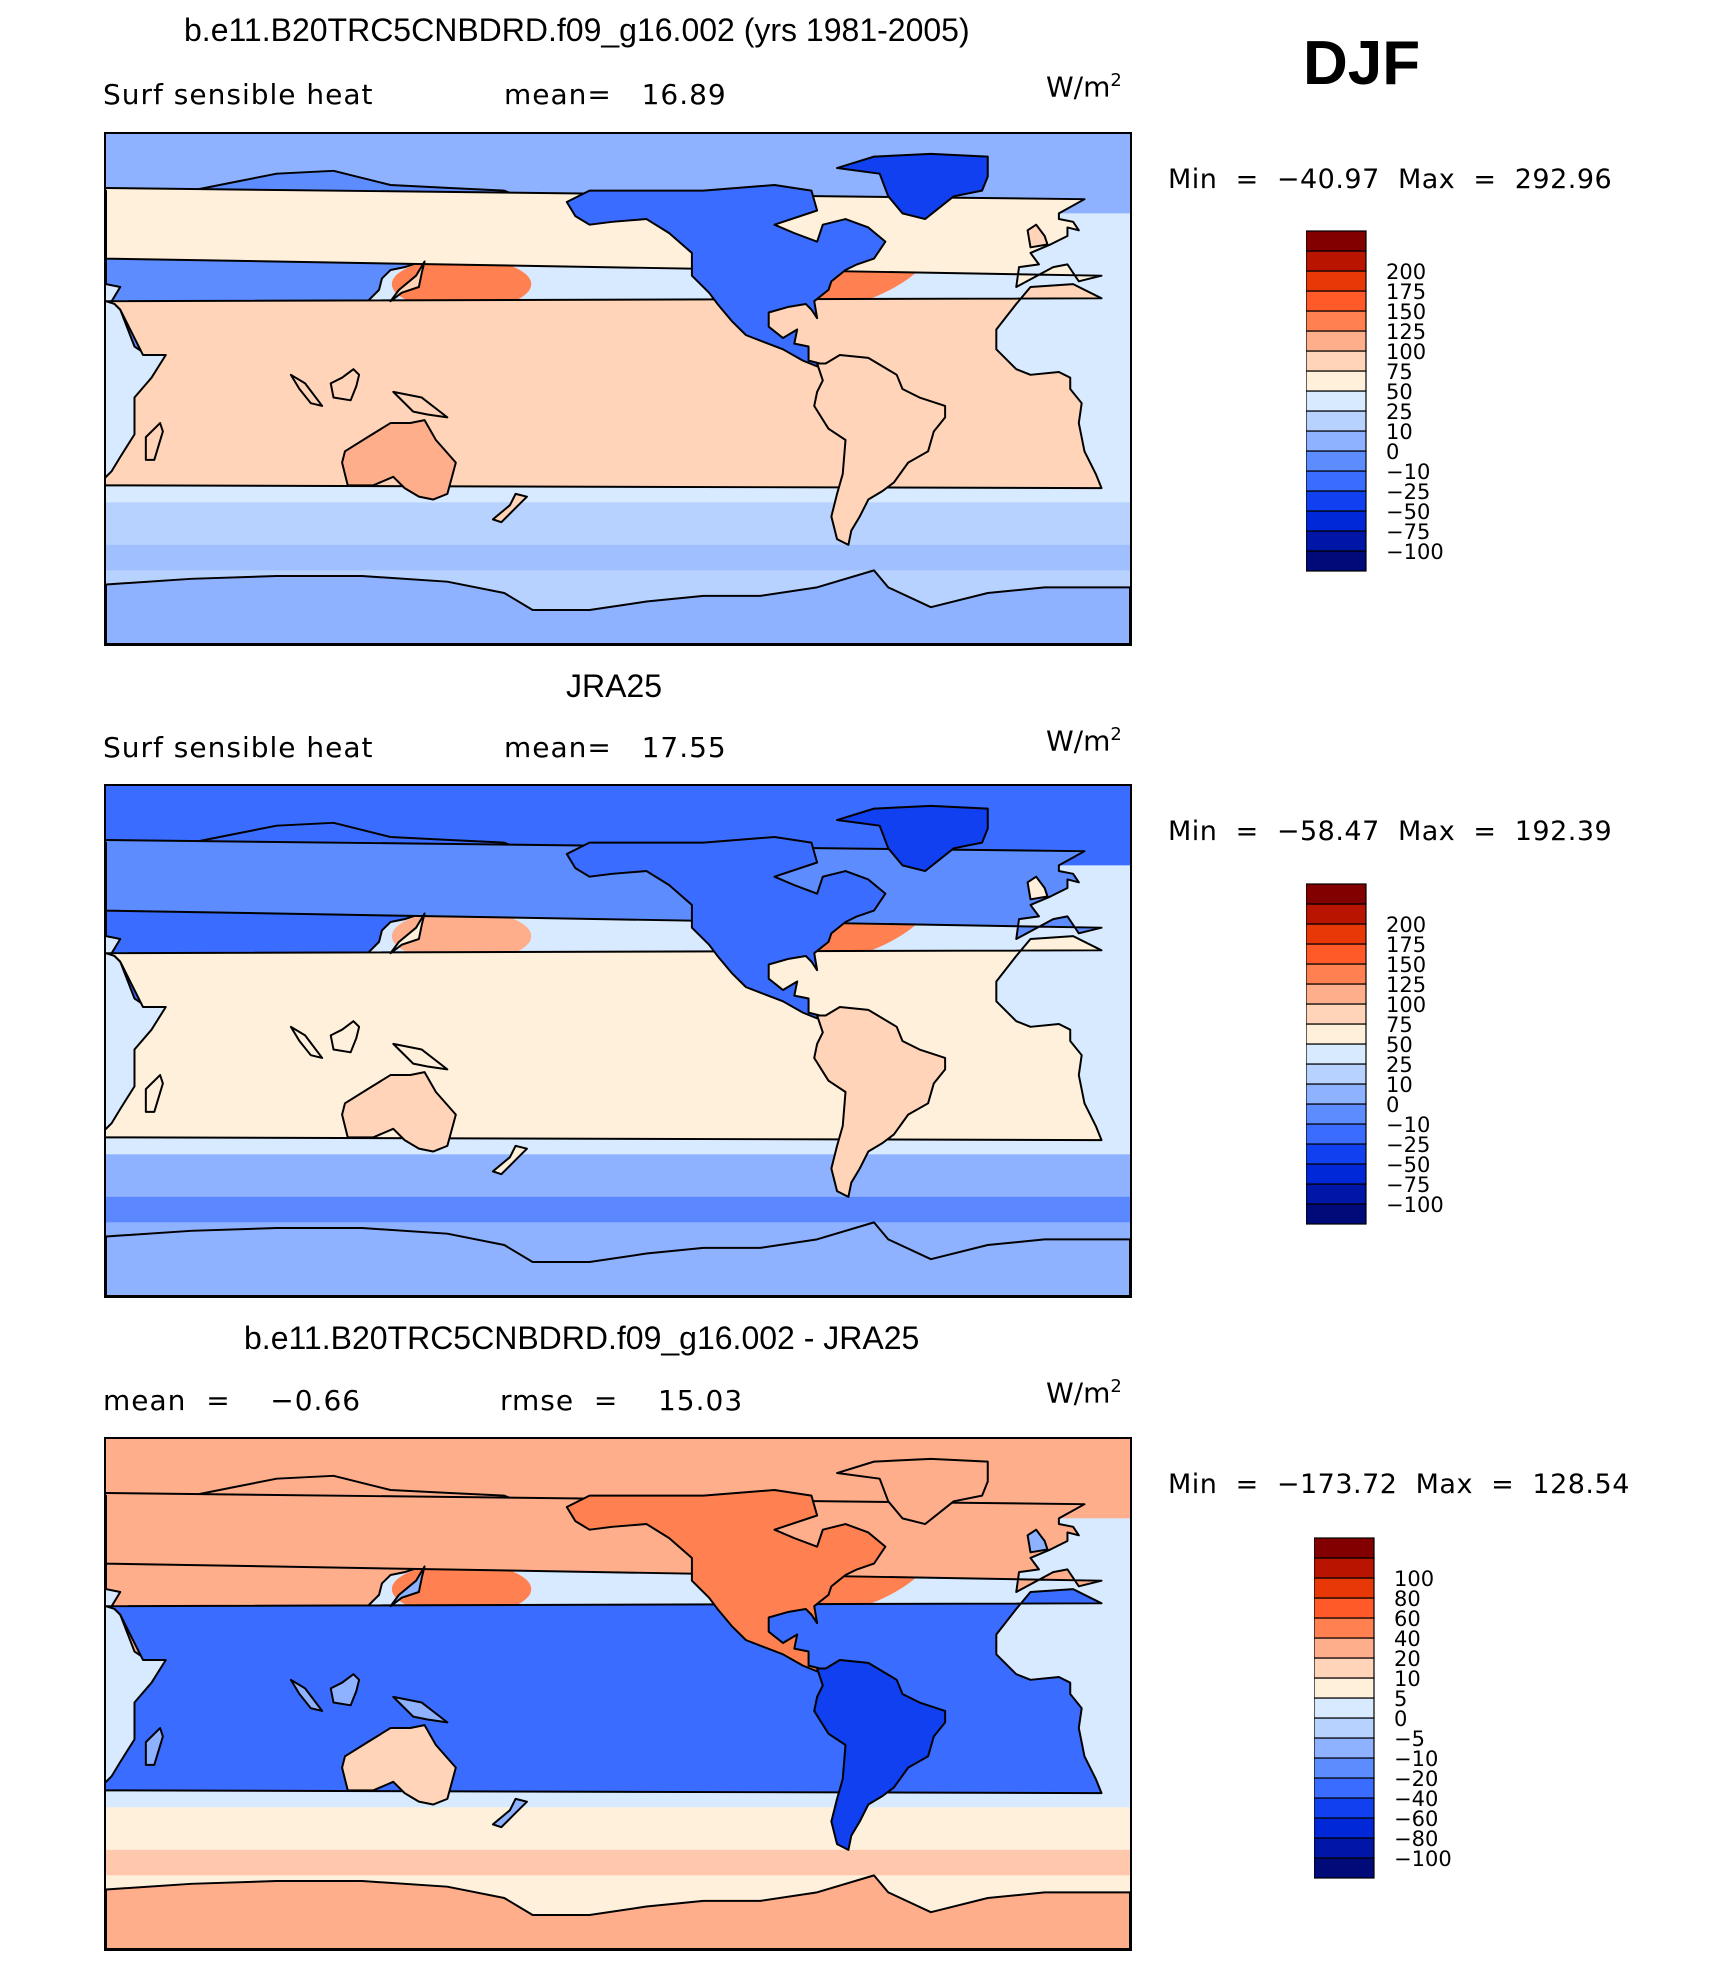 This screenshot has height=1963, width=1710. I want to click on colorbar-label: 60, so click(1407, 1619).